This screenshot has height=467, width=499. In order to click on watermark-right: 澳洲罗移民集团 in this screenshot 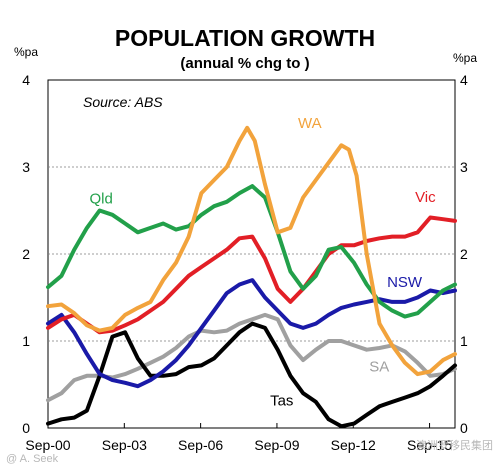, I will do `click(454, 445)`.